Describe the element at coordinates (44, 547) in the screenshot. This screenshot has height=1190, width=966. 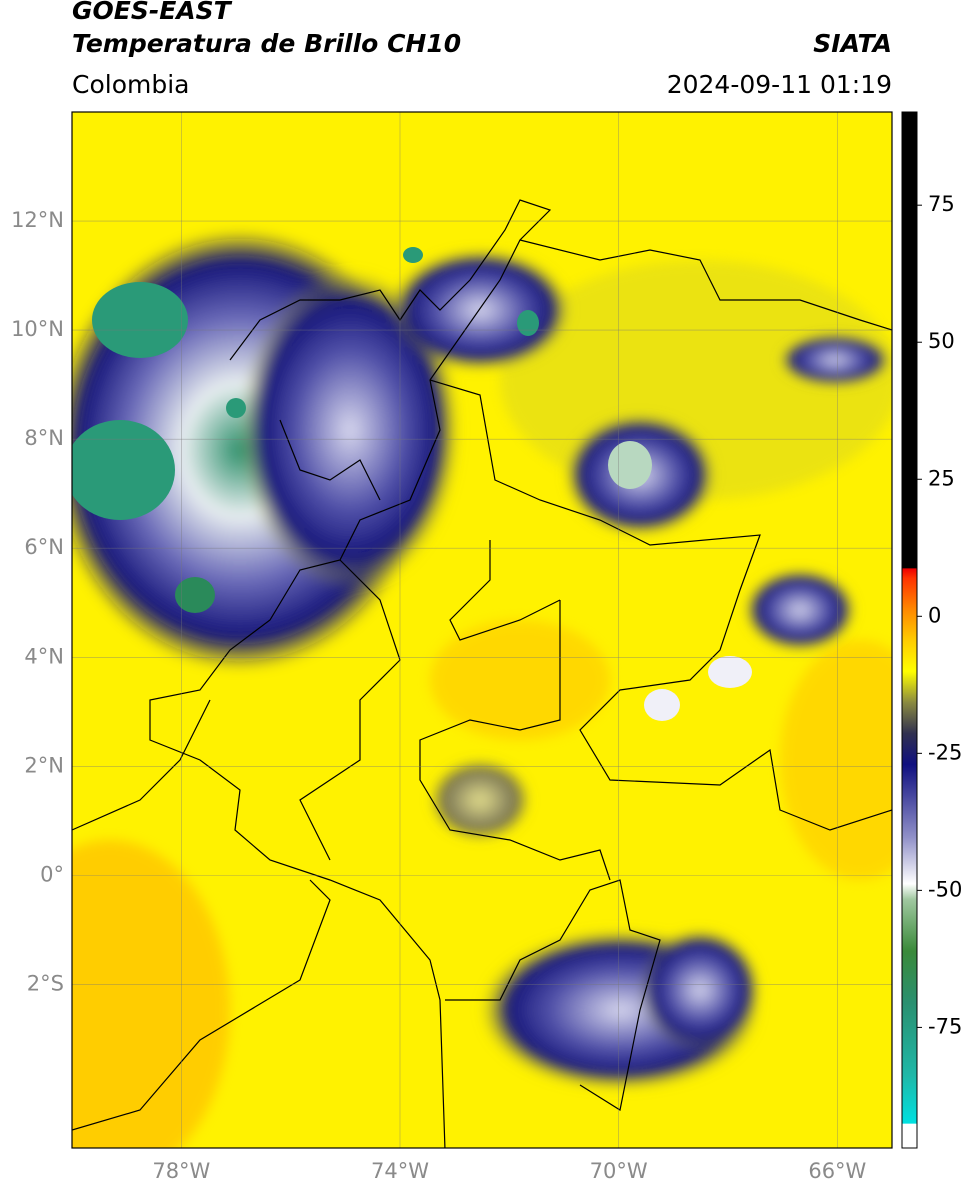
I see `lat-label: 6°N` at that location.